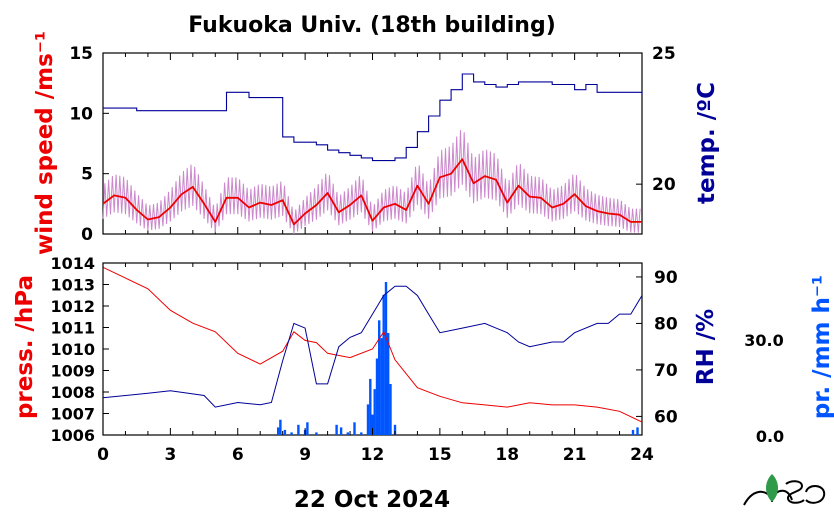 The image size is (834, 520). What do you see at coordinates (821, 347) in the screenshot?
I see `precip-axis-label: pr. /mm h⁻¹` at bounding box center [821, 347].